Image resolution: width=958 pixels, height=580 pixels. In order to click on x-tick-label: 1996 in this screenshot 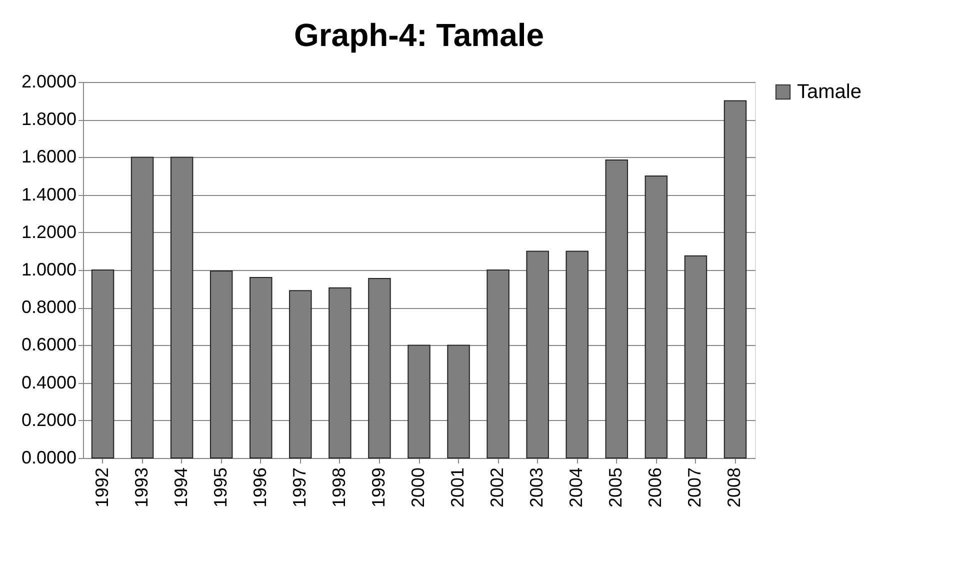, I will do `click(260, 488)`.